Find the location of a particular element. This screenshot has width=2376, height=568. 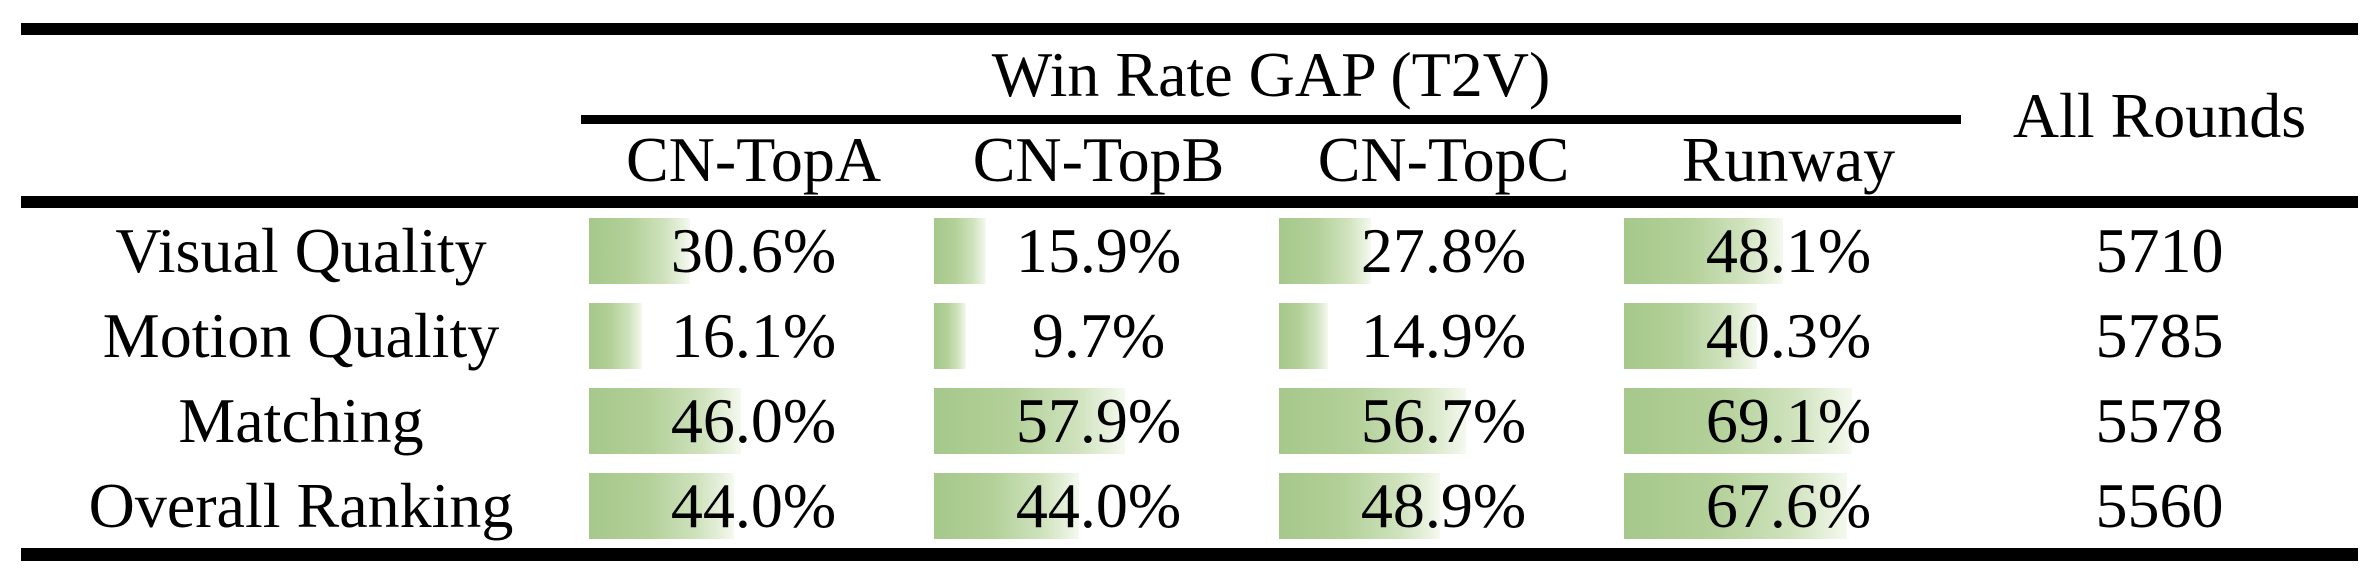

row-label: Visual Quality is located at coordinates (301, 250).